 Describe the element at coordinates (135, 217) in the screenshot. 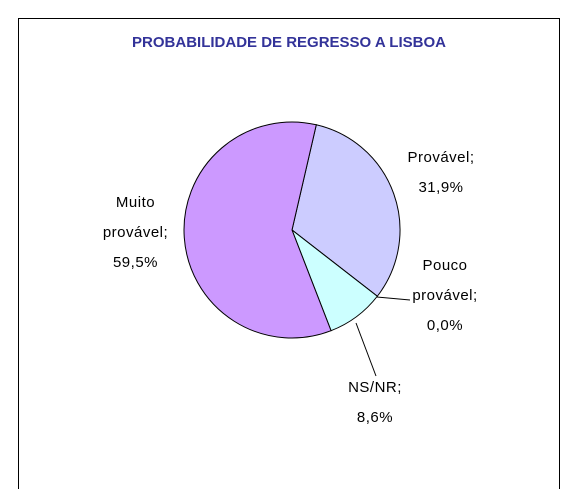

I see `category-label: Muito provável;` at that location.